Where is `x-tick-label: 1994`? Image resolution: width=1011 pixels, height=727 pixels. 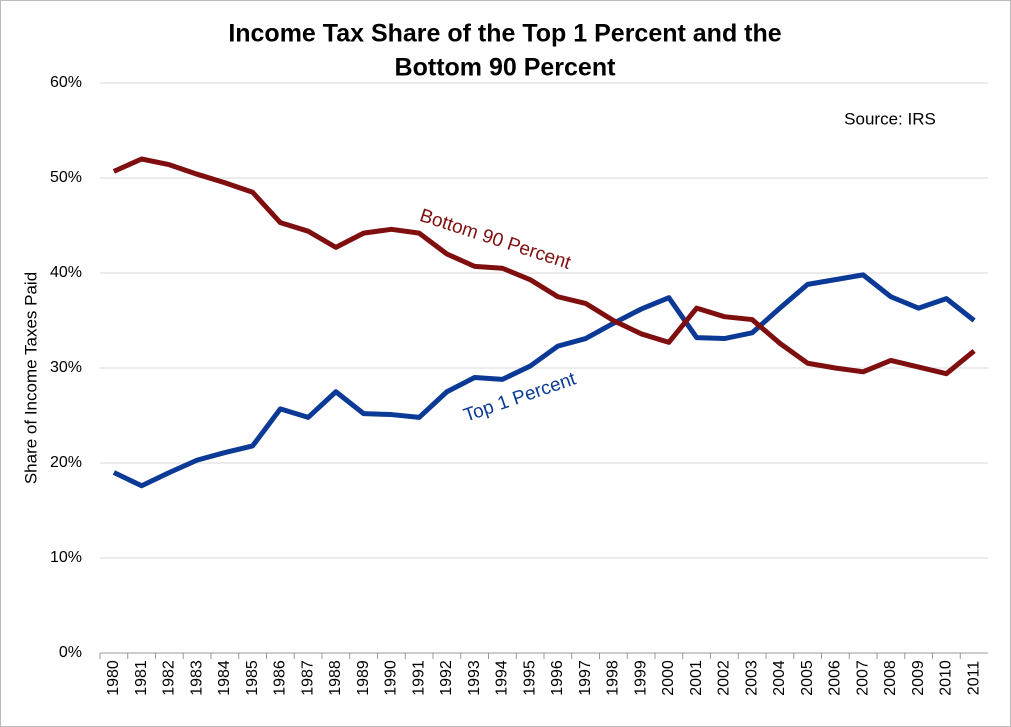
x-tick-label: 1994 is located at coordinates (502, 678).